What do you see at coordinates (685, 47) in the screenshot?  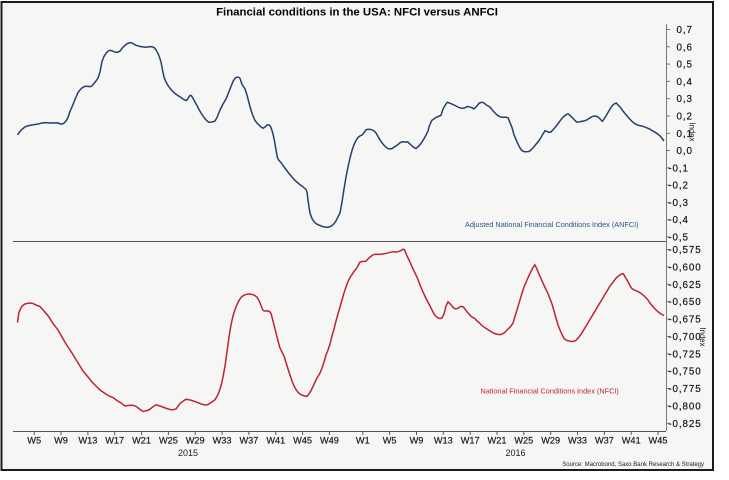 I see `svg-text: 0,6` at bounding box center [685, 47].